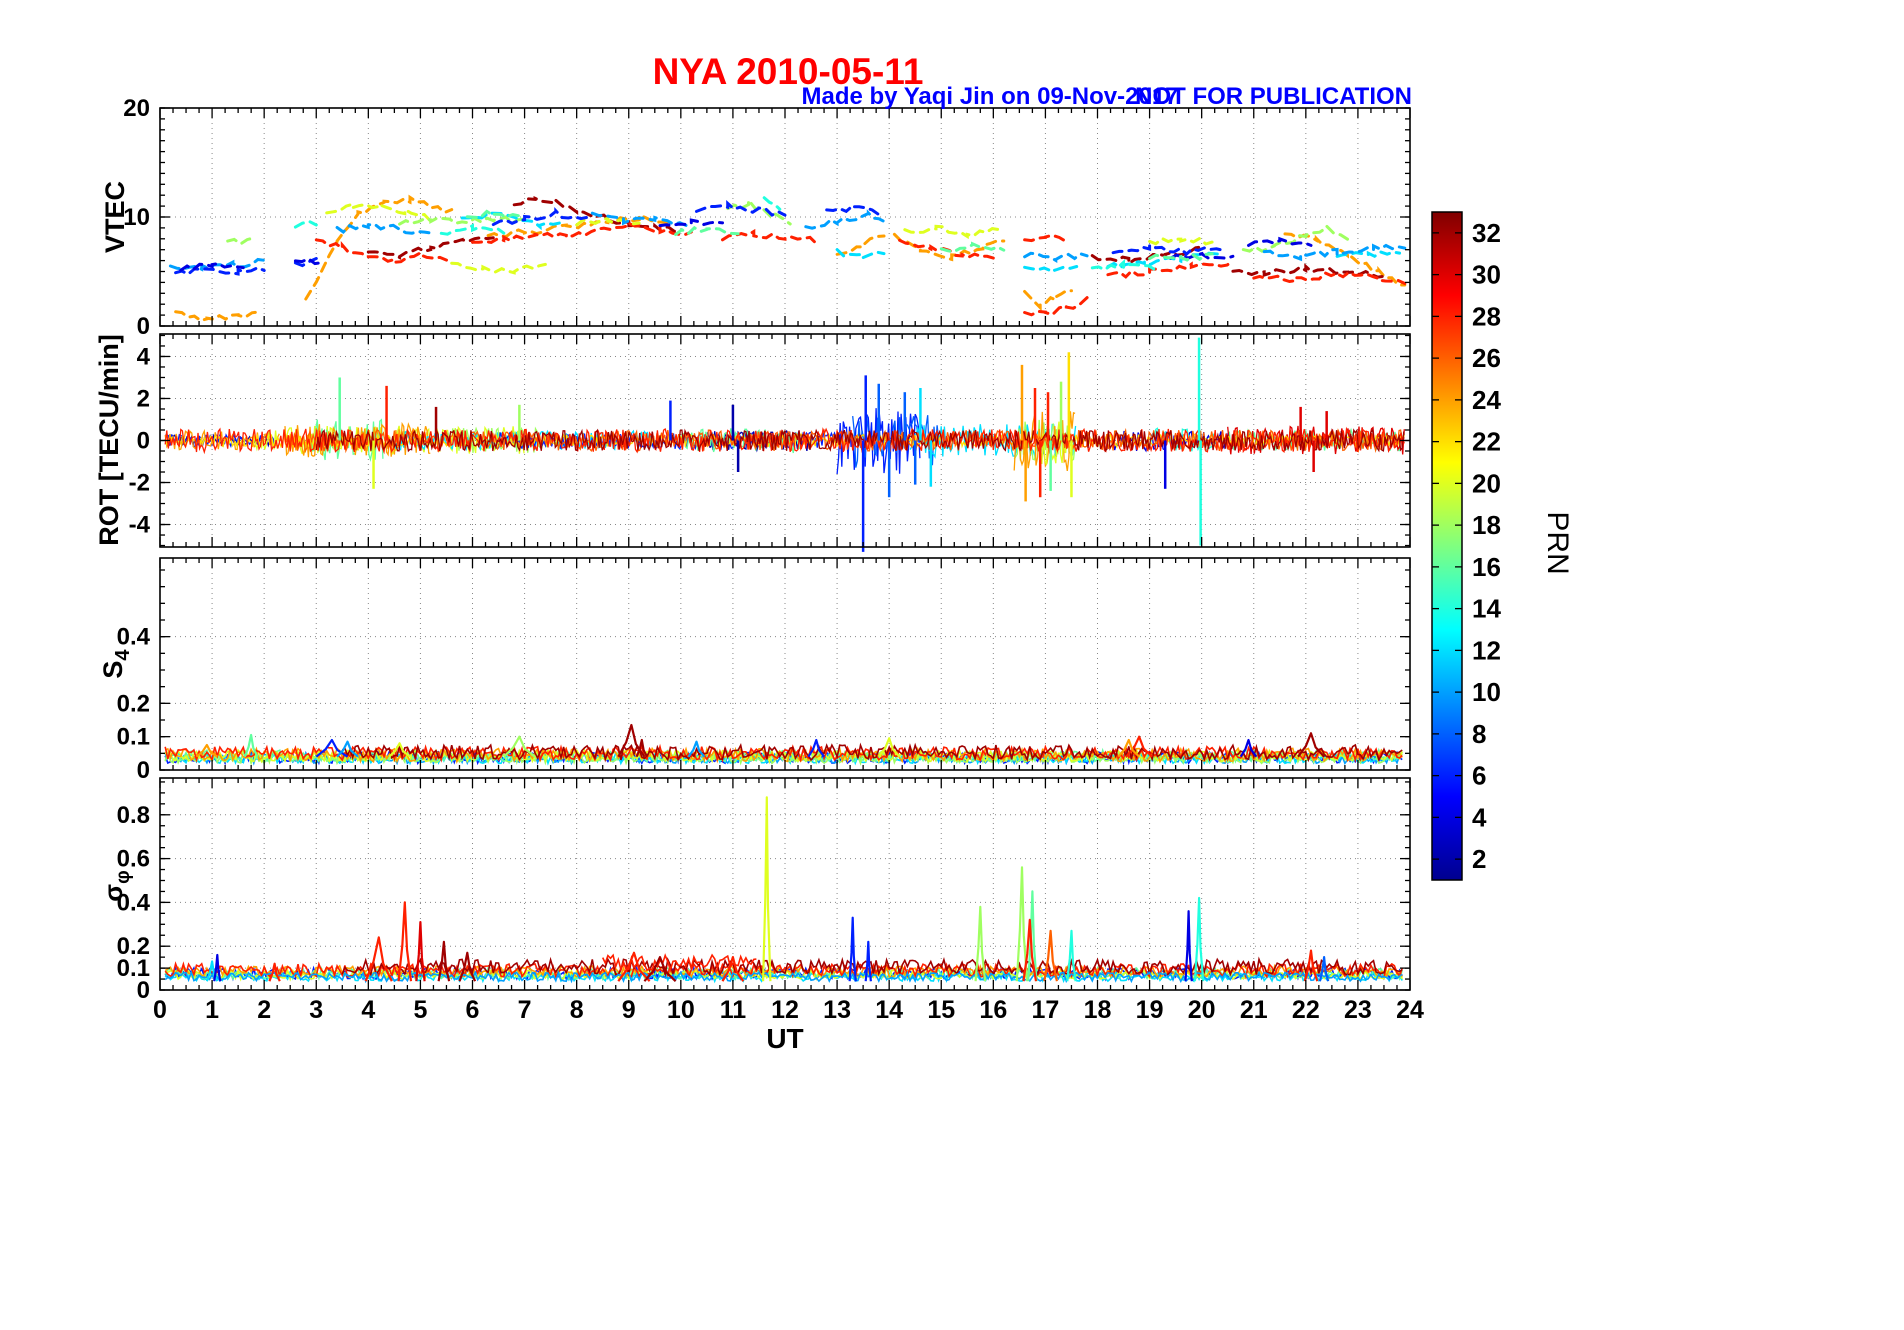 This screenshot has width=1904, height=1330. Describe the element at coordinates (212, 1010) in the screenshot. I see `x-tick-label: 1` at that location.